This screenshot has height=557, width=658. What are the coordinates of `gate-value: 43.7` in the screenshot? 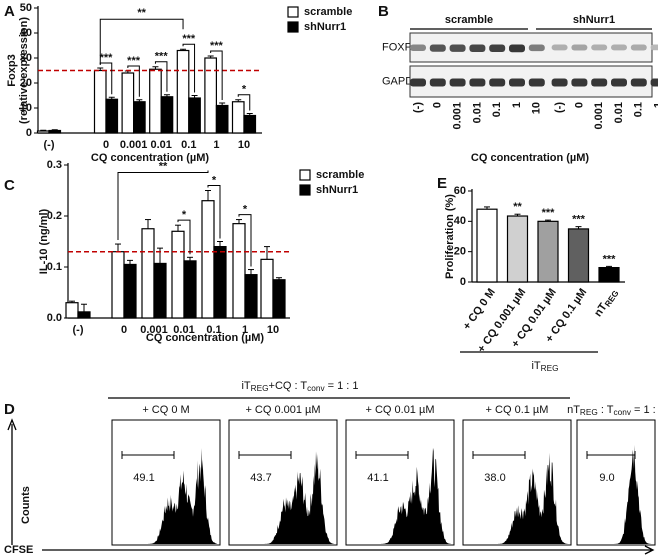 It's located at (260, 478).